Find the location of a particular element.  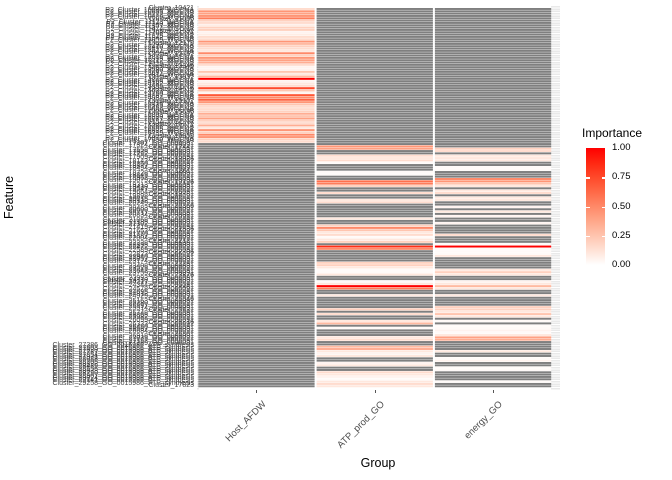

y-tick-label: Cluster_19313_GO_0006091 is located at coordinates (148, 185).